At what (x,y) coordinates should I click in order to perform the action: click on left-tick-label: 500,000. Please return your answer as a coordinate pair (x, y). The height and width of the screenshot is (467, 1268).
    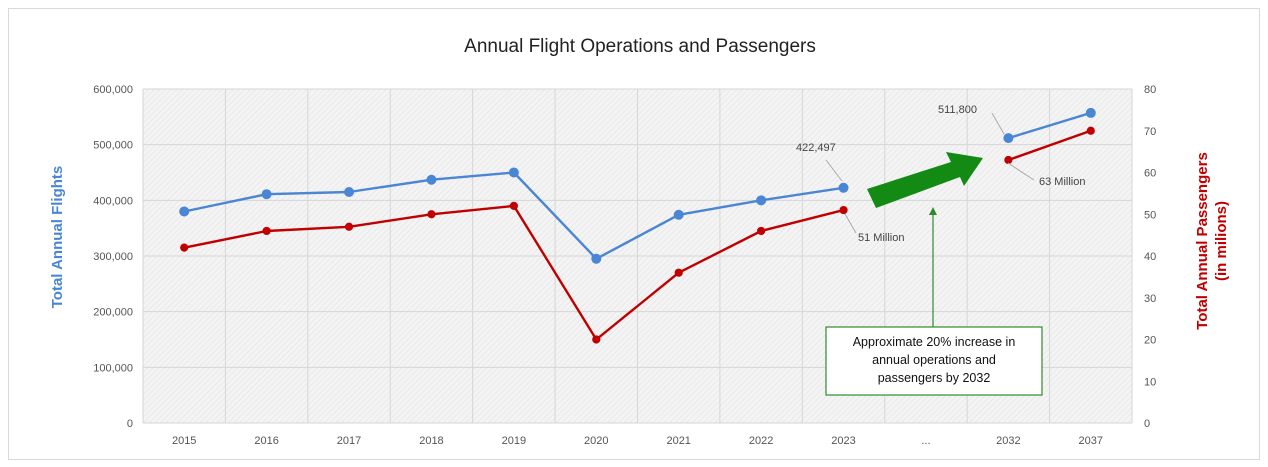
    Looking at the image, I should click on (113, 146).